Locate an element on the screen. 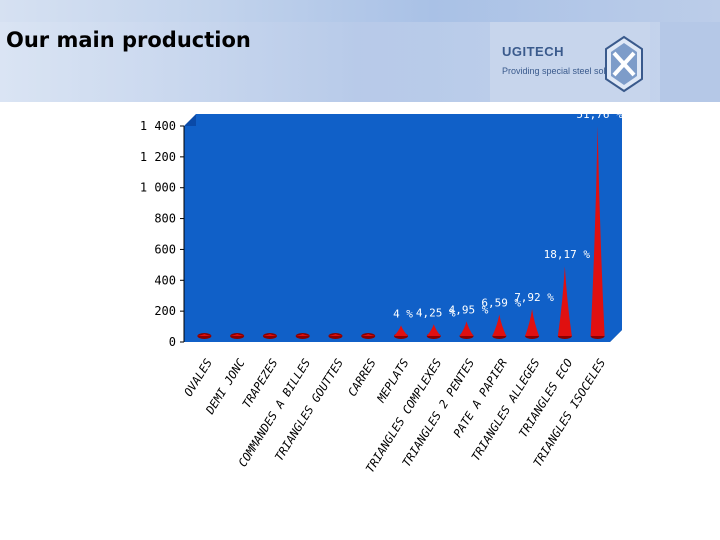 This screenshot has width=720, height=540. y-tick-label: 600 is located at coordinates (165, 249).